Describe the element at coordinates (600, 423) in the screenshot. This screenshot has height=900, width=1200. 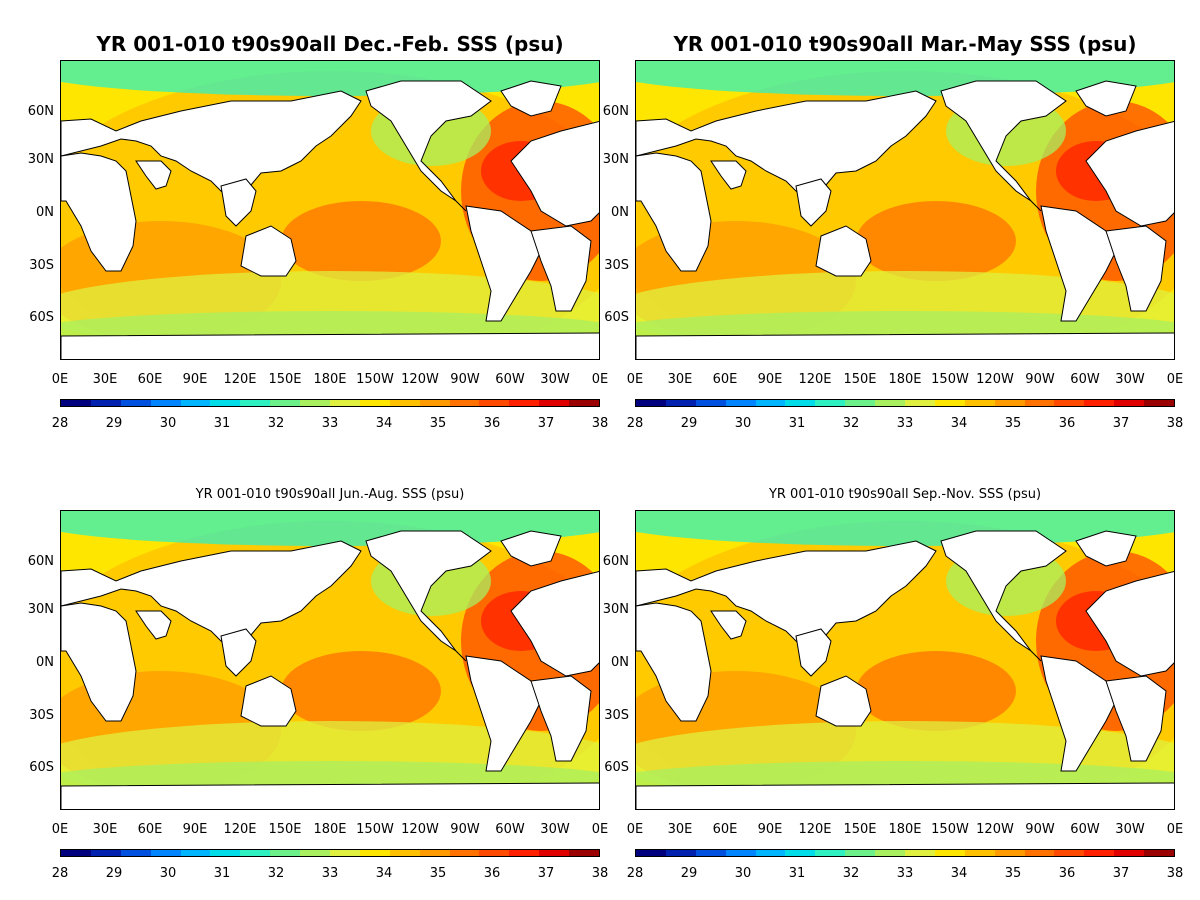
I see `colorbar-tick-label: 38` at that location.